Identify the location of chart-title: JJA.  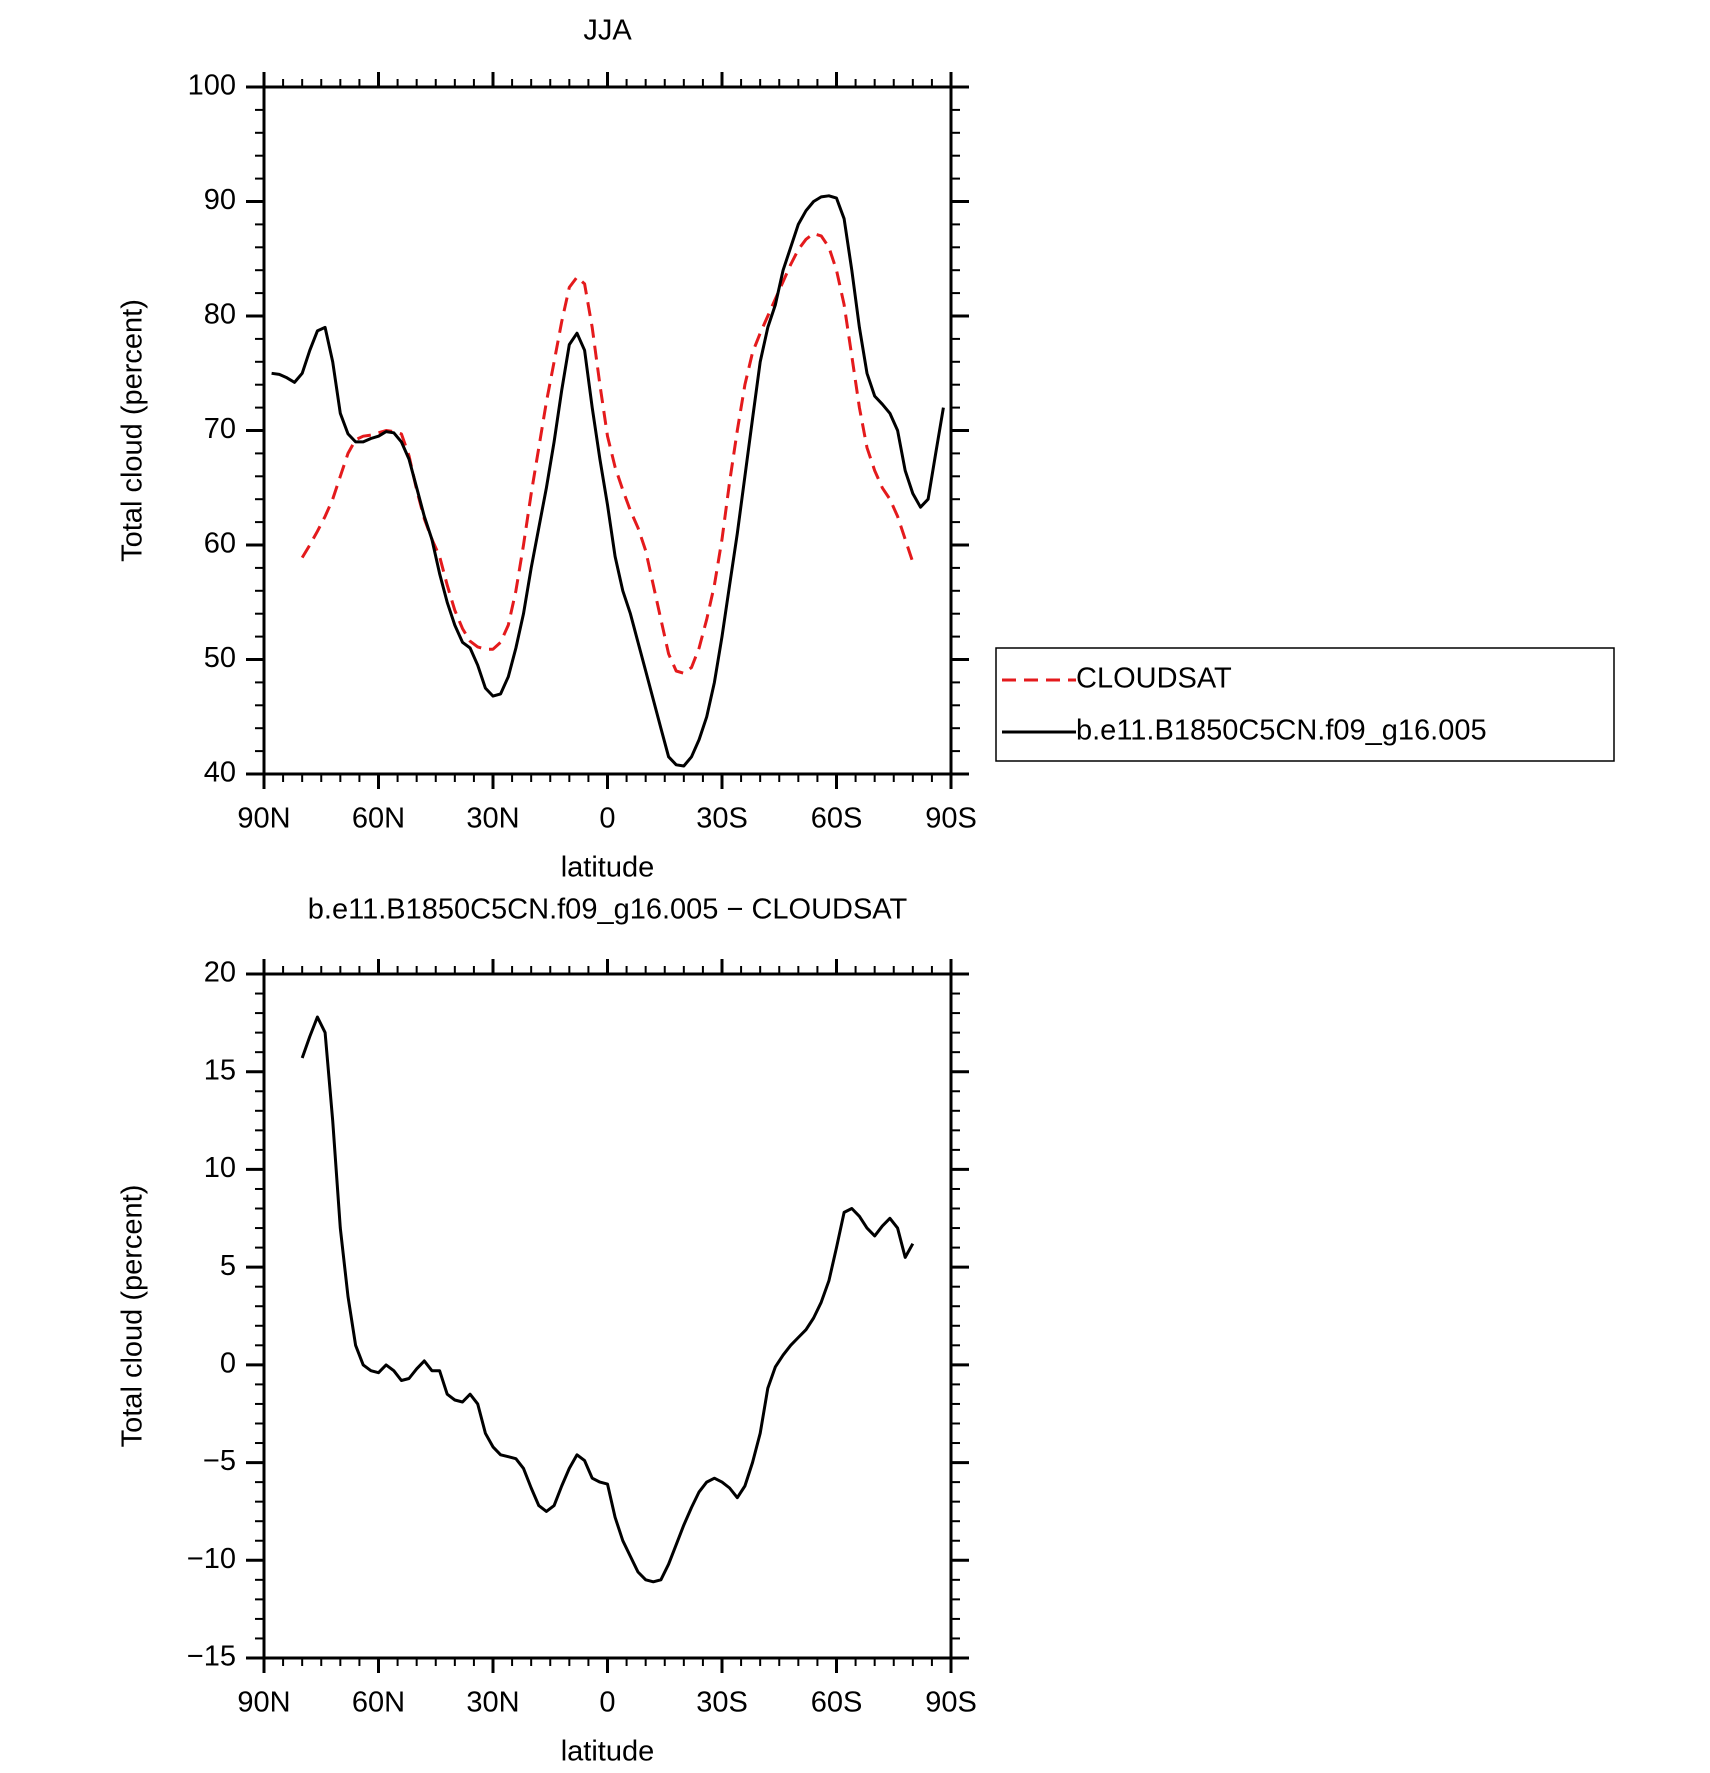
(607, 31).